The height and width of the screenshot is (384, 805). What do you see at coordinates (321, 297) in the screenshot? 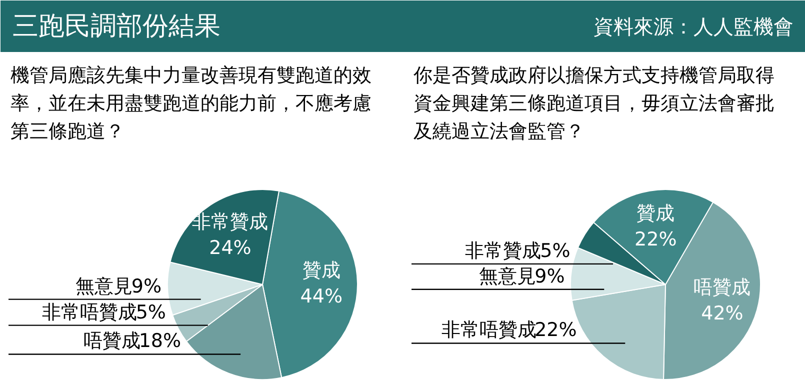
I see `data-label: 44%` at bounding box center [321, 297].